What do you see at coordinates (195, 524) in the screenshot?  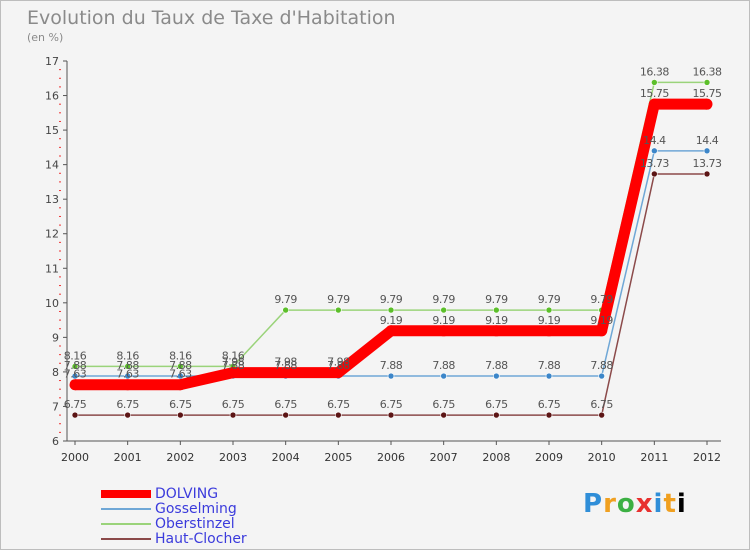 I see `legend-label-oberstinzel: Oberstinzel` at bounding box center [195, 524].